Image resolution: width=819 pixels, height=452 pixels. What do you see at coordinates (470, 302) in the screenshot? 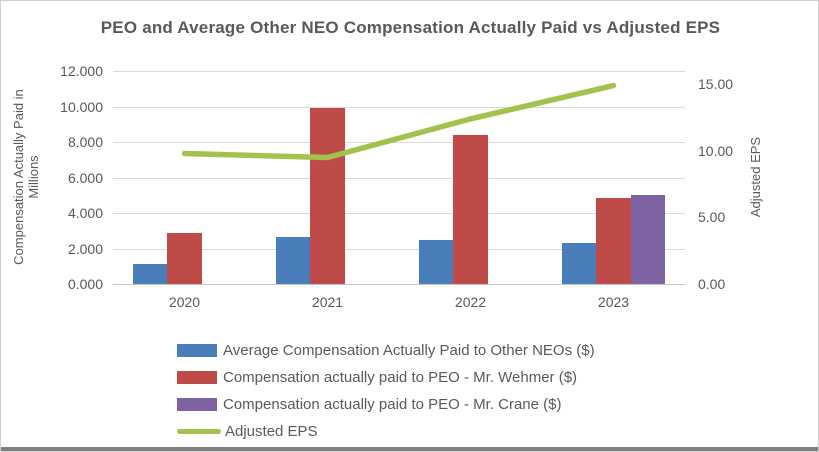
I see `category-label-2022: 2022` at bounding box center [470, 302].